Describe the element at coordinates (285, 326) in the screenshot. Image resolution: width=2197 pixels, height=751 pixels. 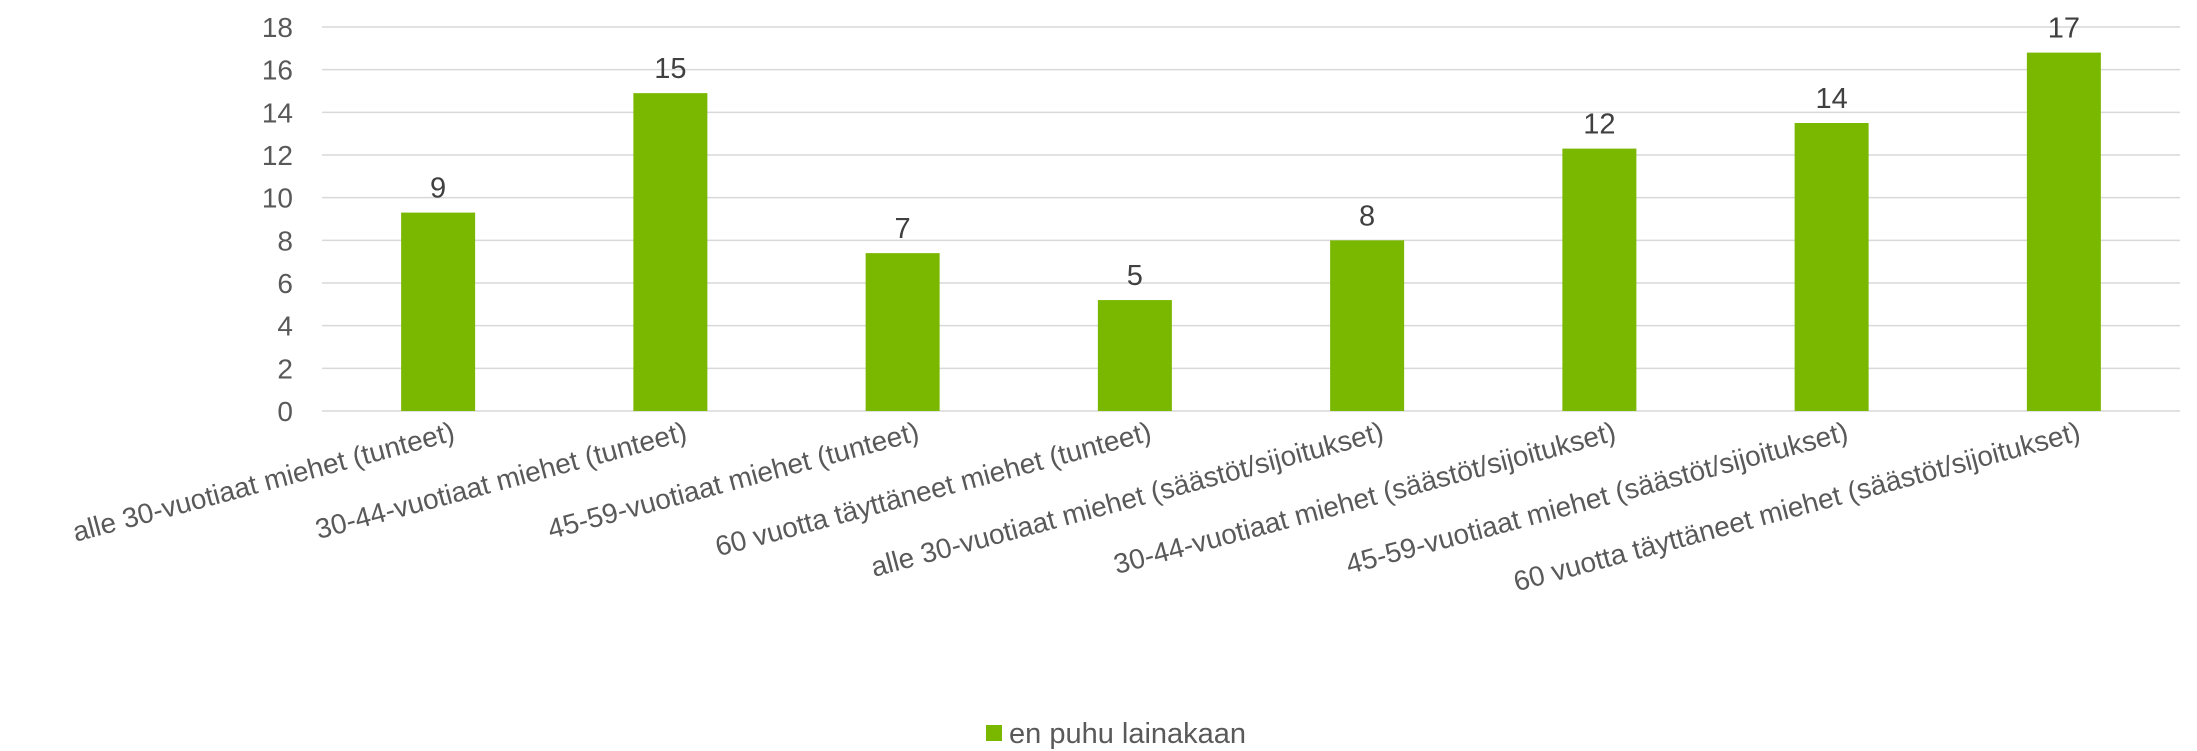
I see `y-tick-label: 4` at that location.